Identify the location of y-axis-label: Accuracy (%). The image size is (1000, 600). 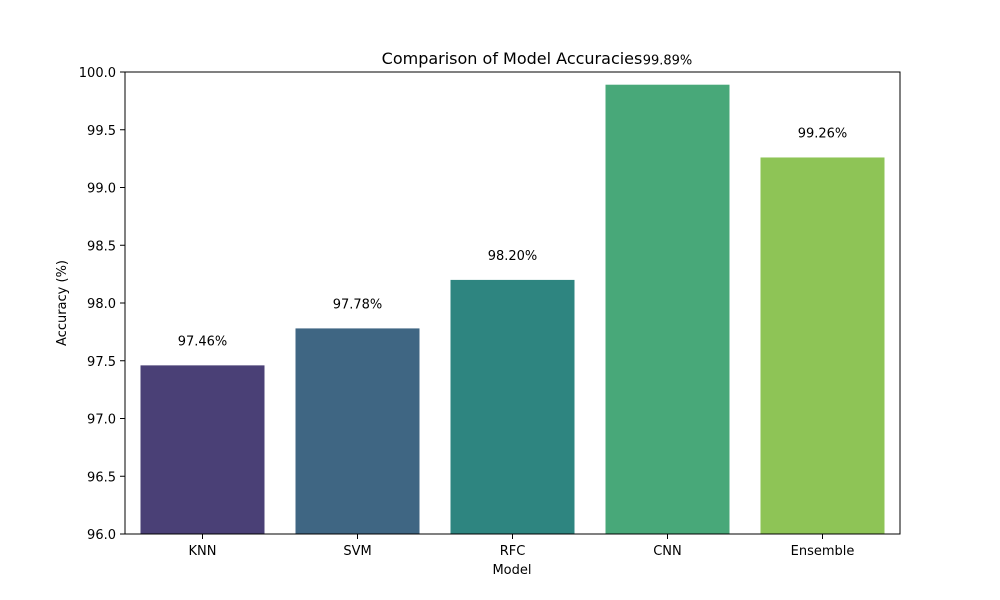
(62, 303).